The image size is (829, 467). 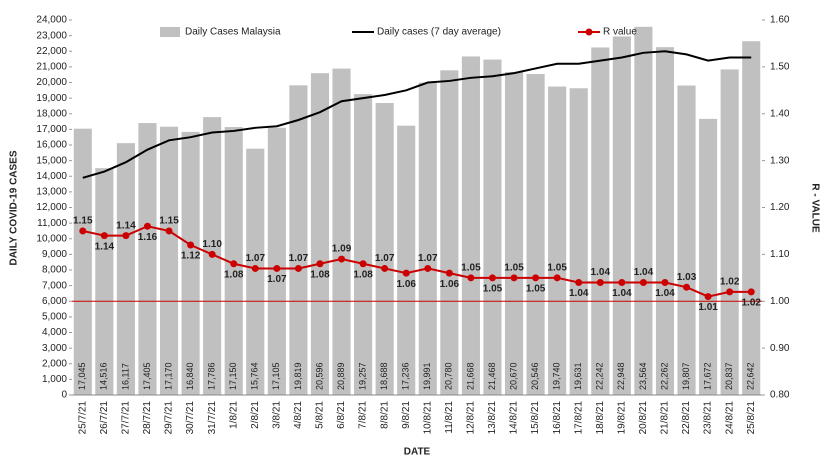 What do you see at coordinates (54, 301) in the screenshot?
I see `y-tick-label: 6,000` at bounding box center [54, 301].